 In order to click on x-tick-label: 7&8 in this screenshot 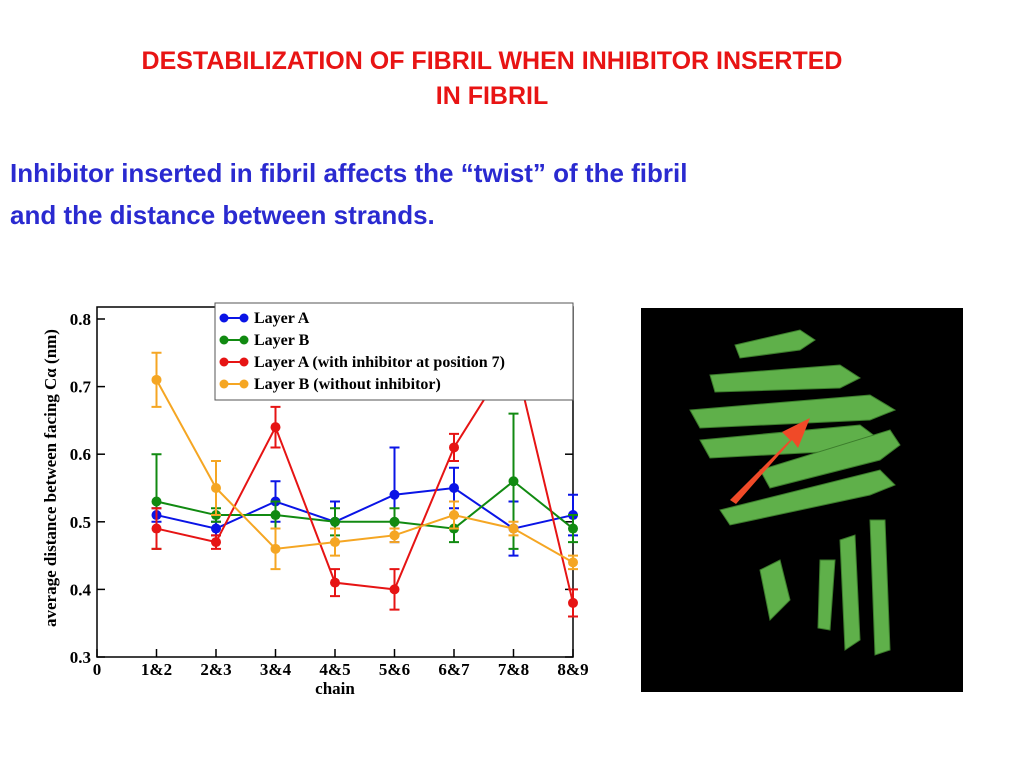, I will do `click(513, 669)`.